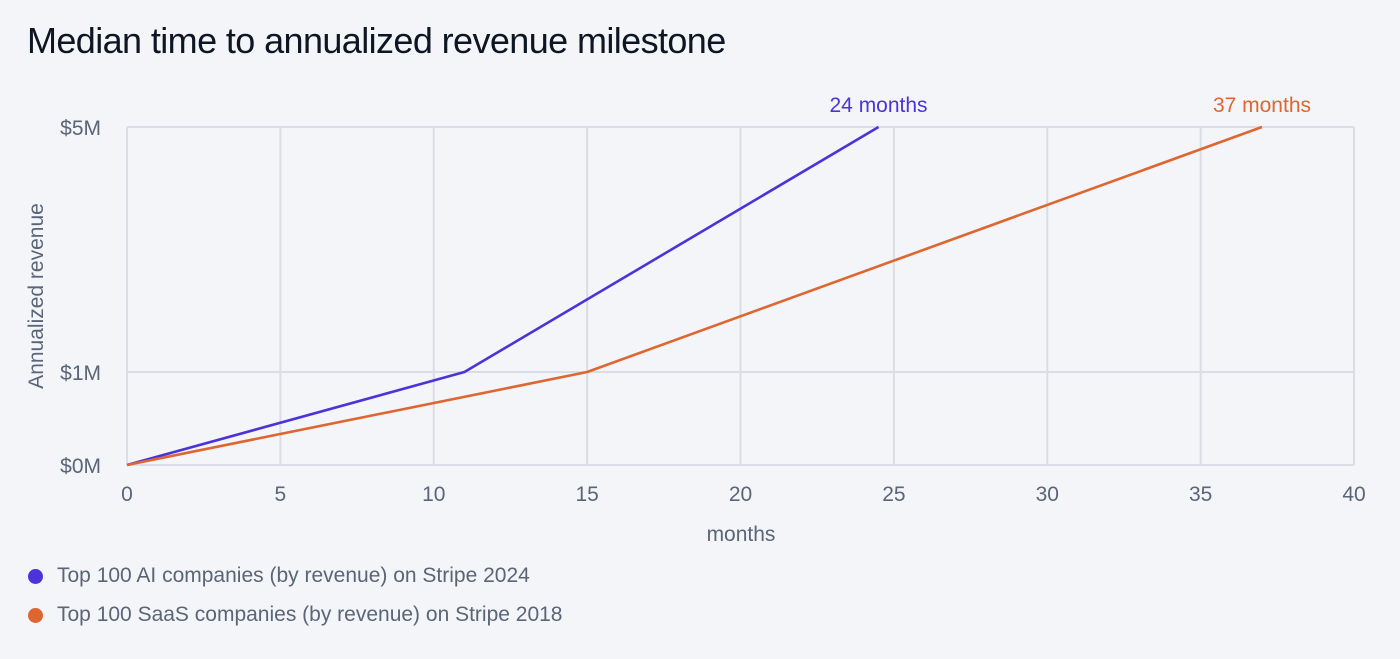  Describe the element at coordinates (1047, 494) in the screenshot. I see `x-tick-label: 30` at that location.